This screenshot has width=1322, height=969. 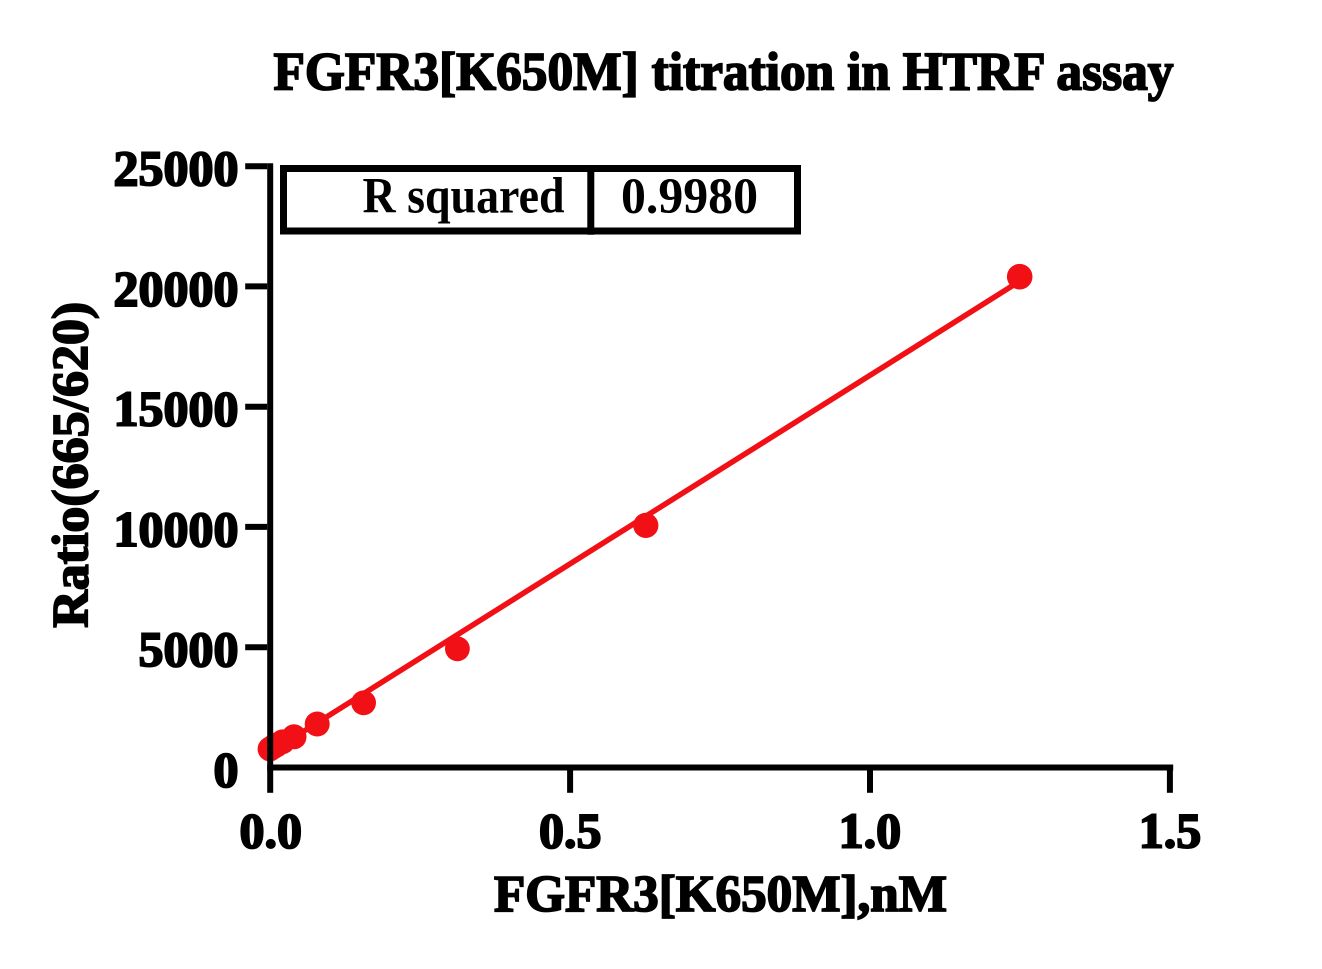 I want to click on svg-text: 0.9980, so click(x=689, y=197).